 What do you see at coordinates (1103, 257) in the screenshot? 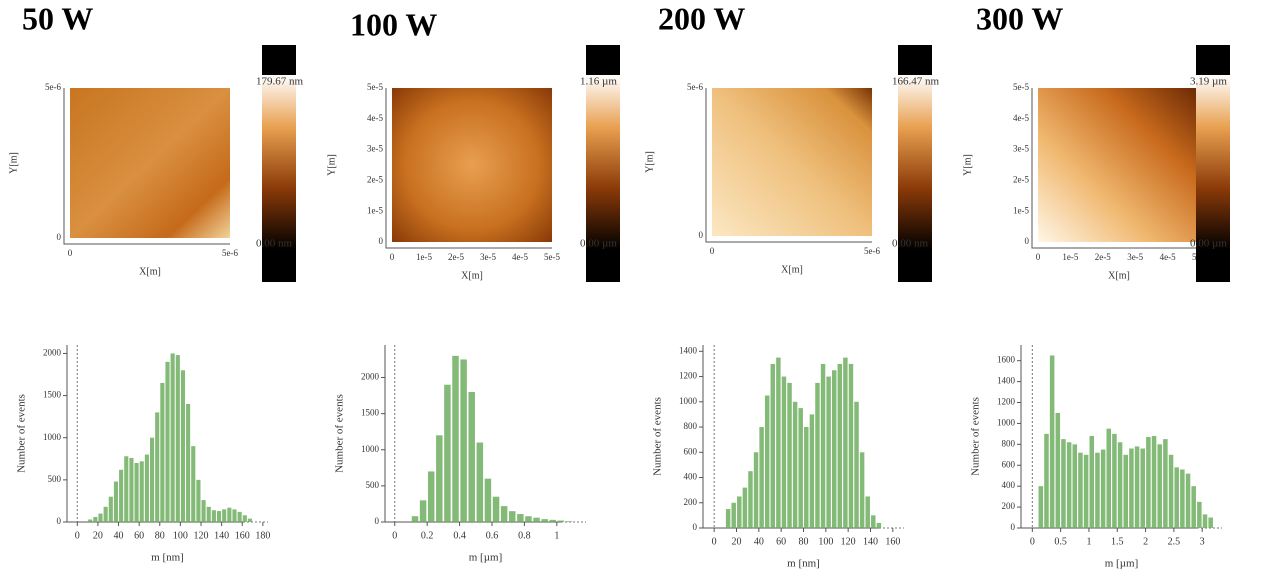
I see `image-x-tick-label: 2e-5` at bounding box center [1103, 257].